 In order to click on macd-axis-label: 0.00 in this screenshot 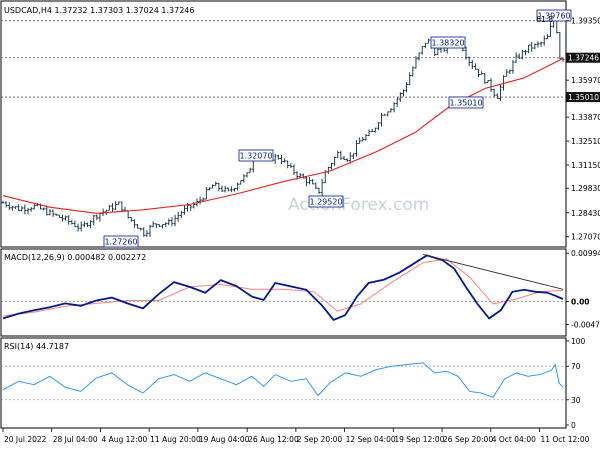, I will do `click(580, 301)`.